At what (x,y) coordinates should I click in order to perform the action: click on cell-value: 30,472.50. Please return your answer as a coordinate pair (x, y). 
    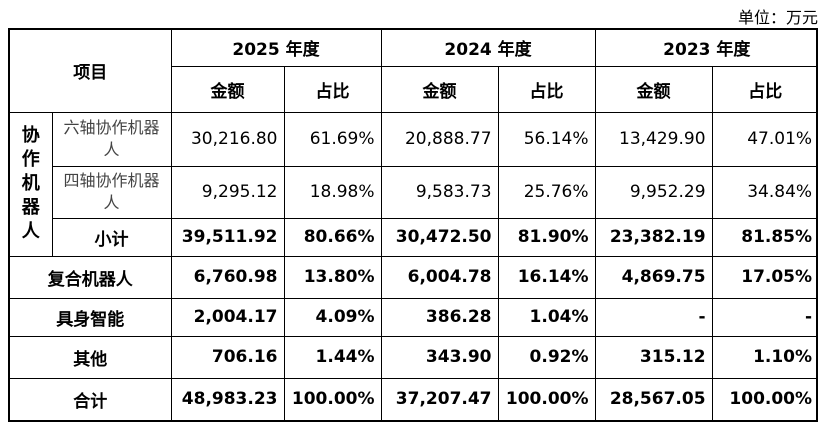
    Looking at the image, I should click on (439, 237).